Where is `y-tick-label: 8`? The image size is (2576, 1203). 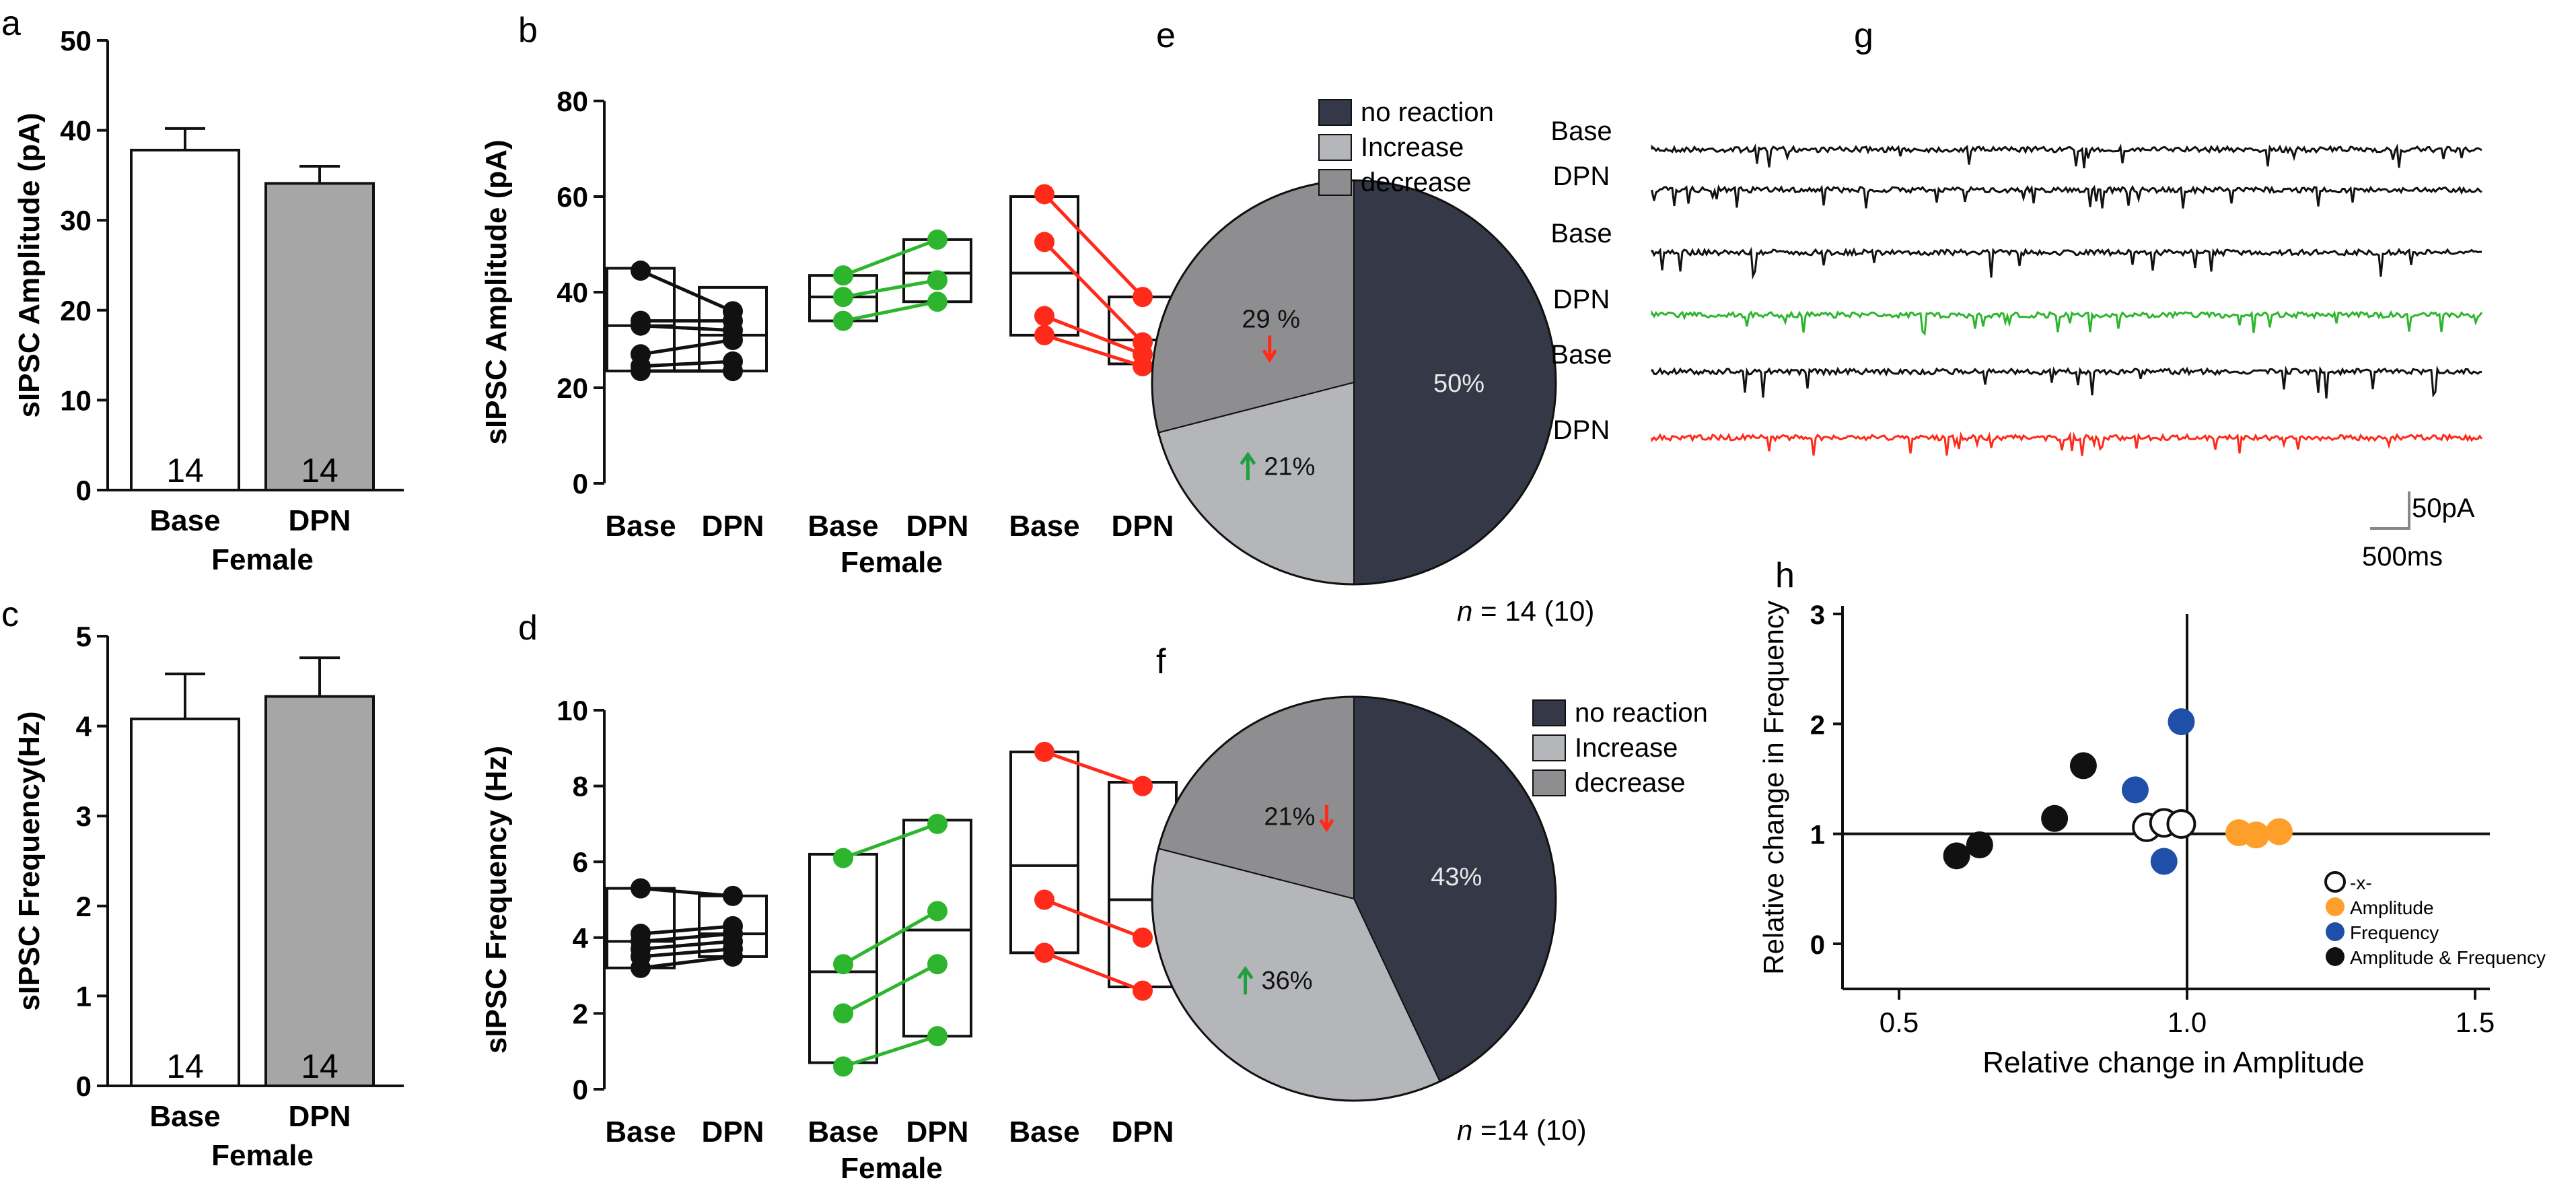
y-tick-label: 8 is located at coordinates (580, 787).